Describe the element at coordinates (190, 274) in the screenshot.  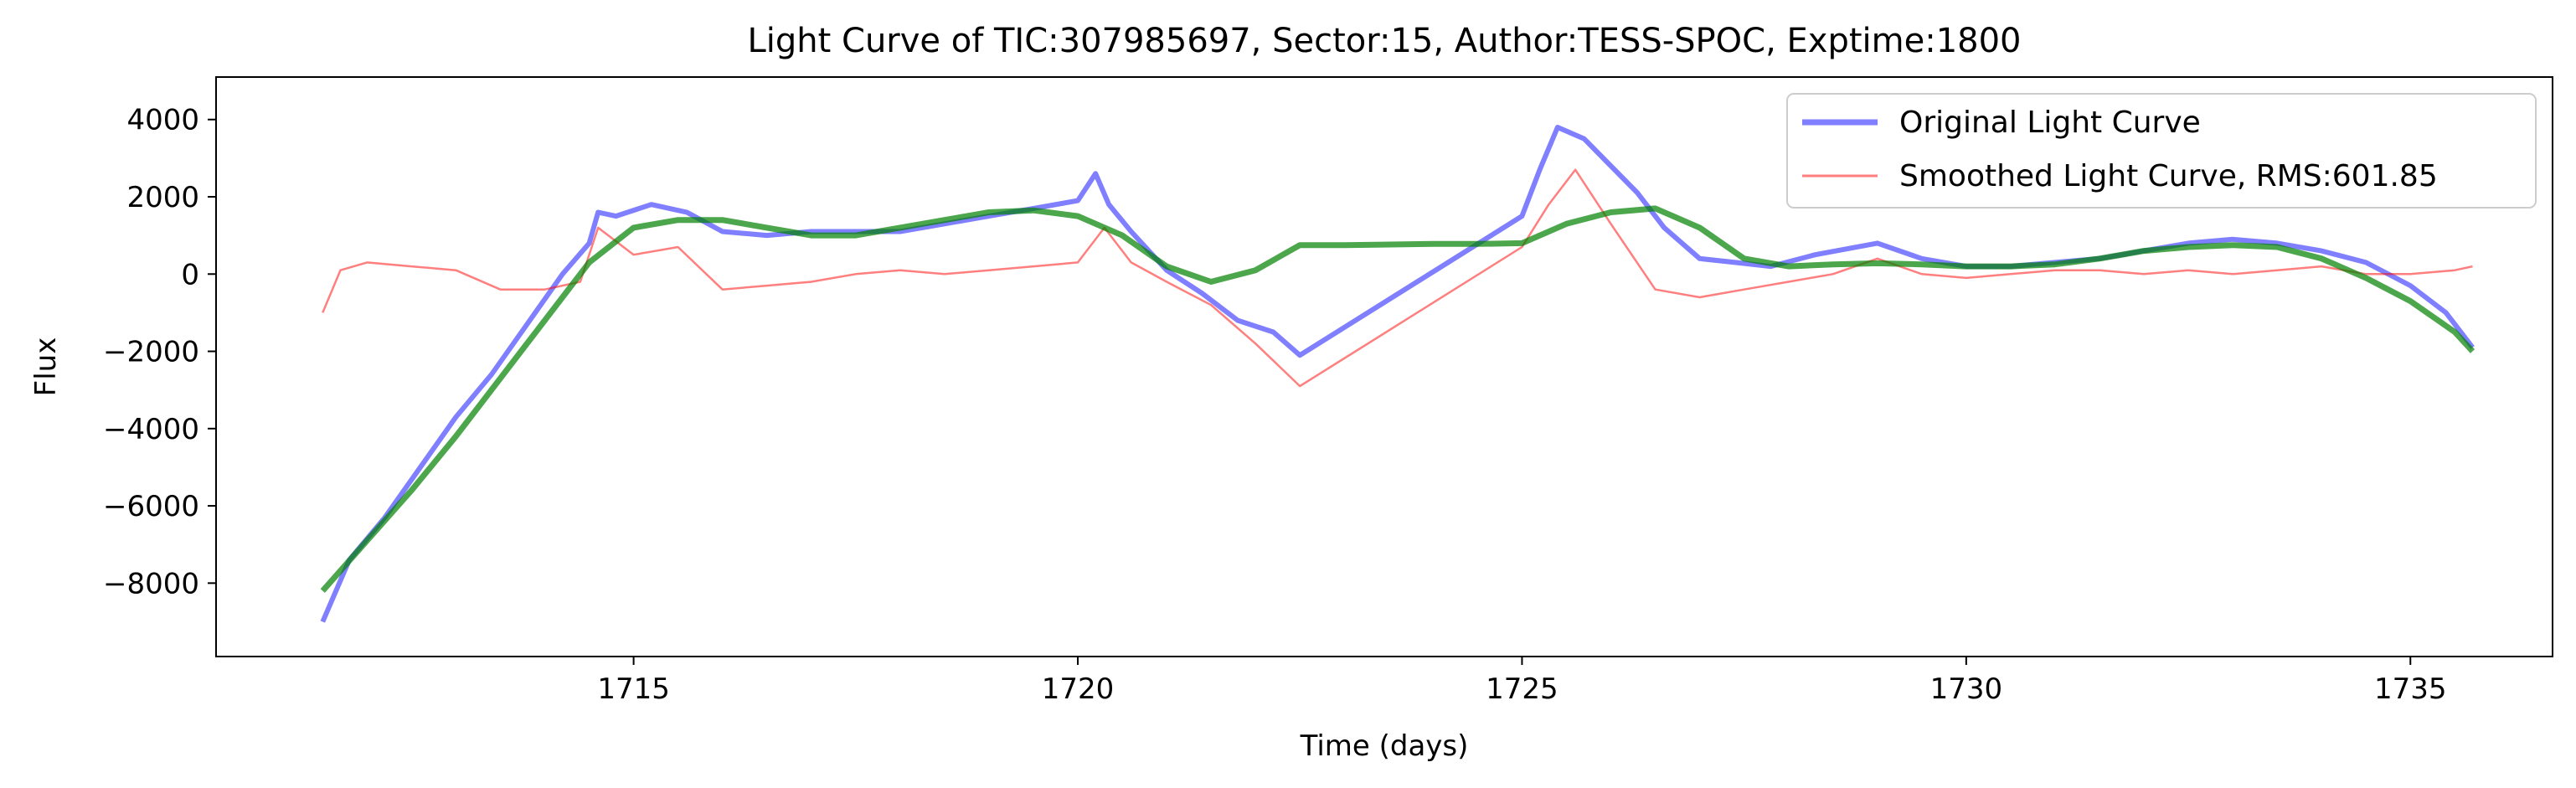
I see `y-tick-label: 0` at that location.